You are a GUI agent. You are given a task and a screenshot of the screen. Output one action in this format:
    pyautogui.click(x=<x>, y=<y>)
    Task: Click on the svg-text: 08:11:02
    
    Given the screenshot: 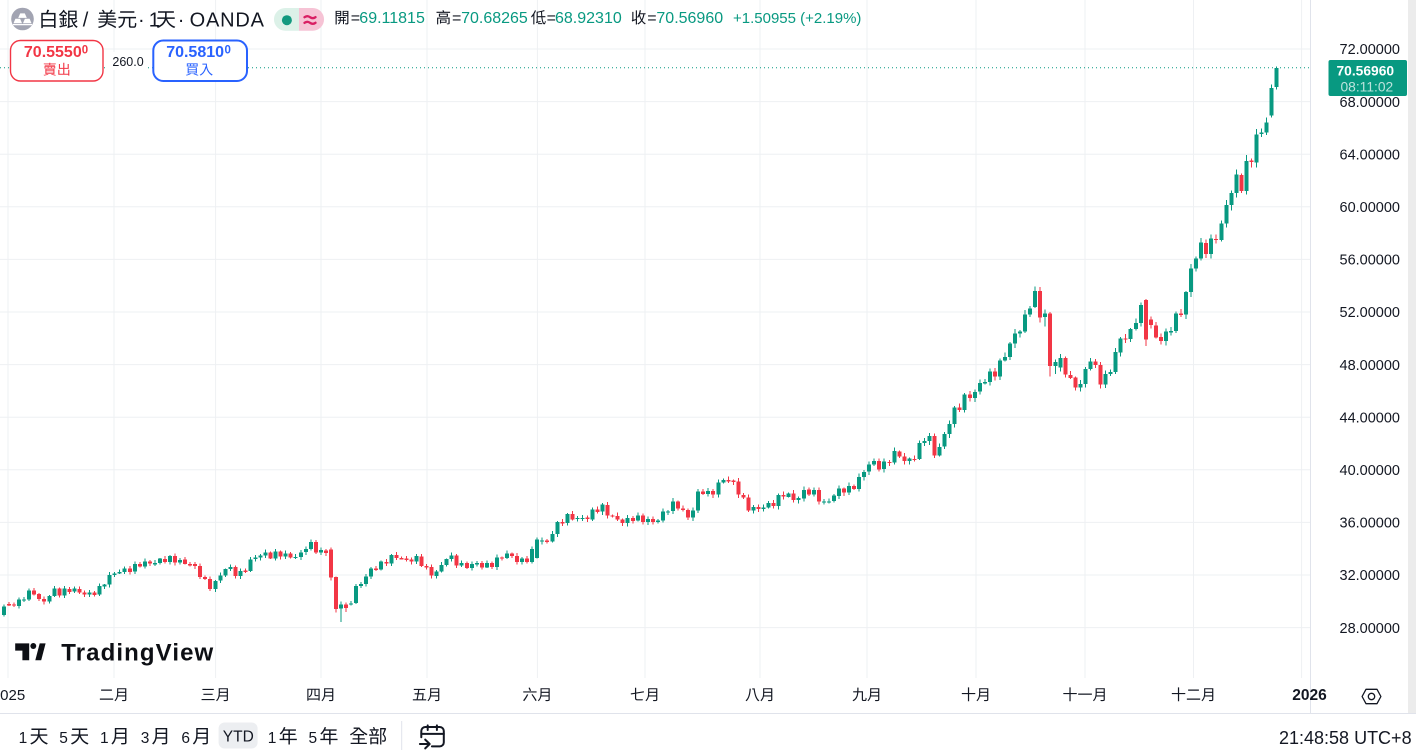 What is the action you would take?
    pyautogui.click(x=1367, y=87)
    